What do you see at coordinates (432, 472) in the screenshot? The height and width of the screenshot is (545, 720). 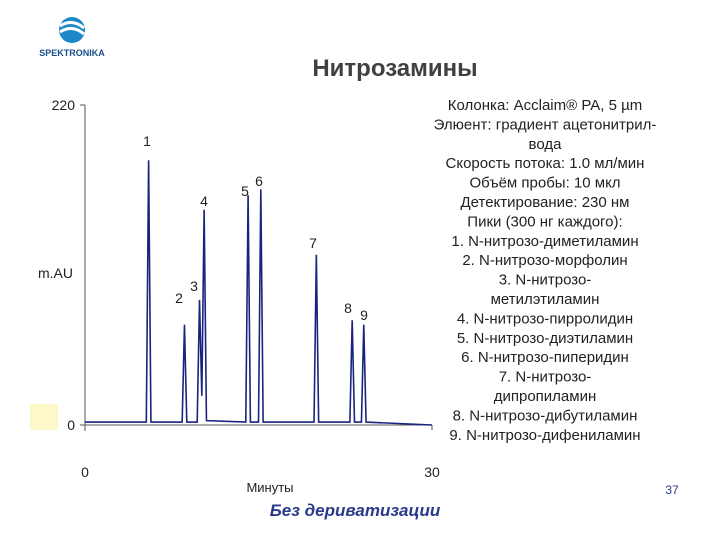 I see `x-tick-label: 30` at bounding box center [432, 472].